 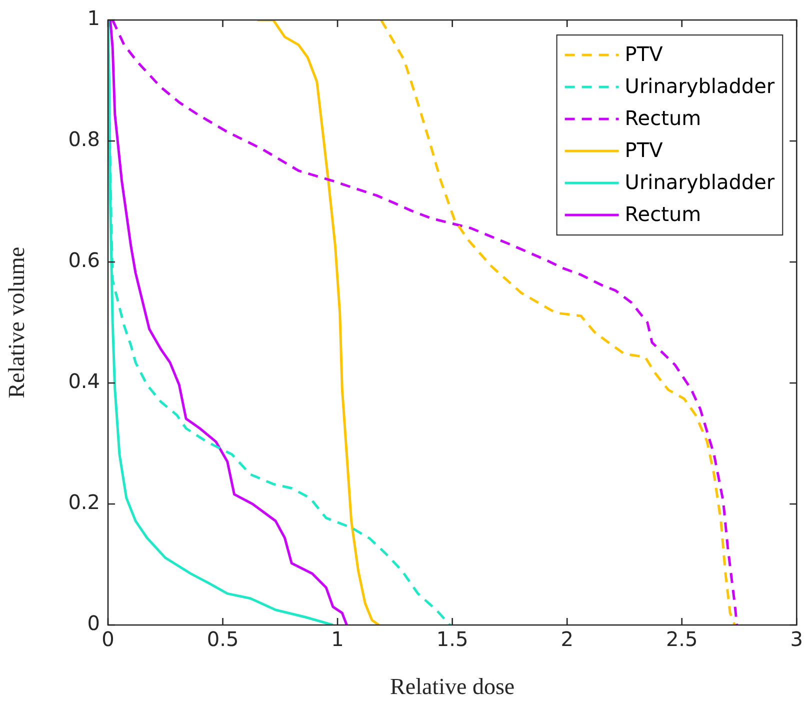 What do you see at coordinates (452, 687) in the screenshot?
I see `x-axis-title: Relative dose` at bounding box center [452, 687].